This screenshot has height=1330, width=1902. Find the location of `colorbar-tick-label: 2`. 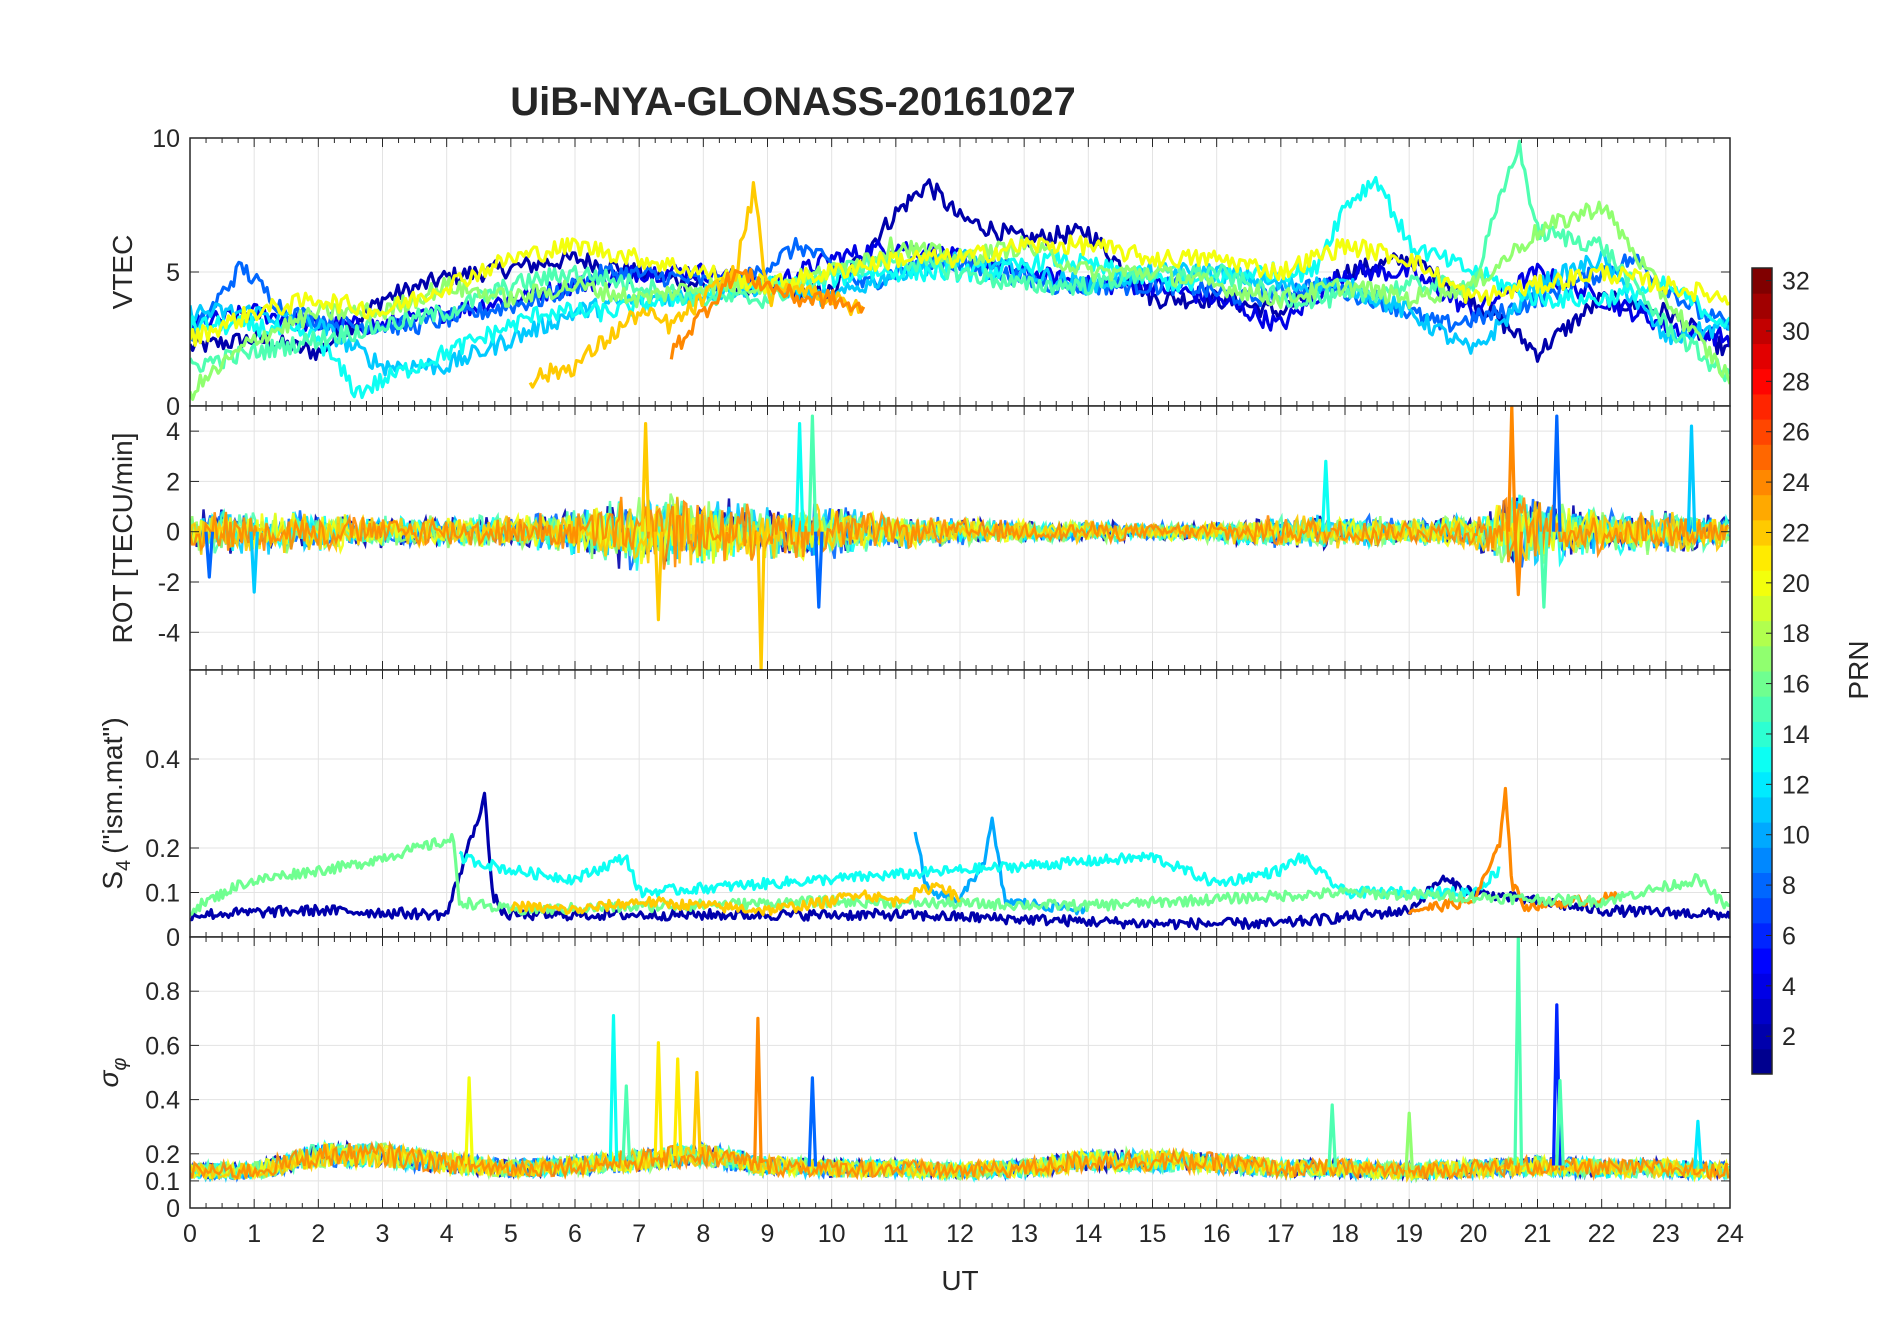

colorbar-tick-label: 2 is located at coordinates (1789, 1037).